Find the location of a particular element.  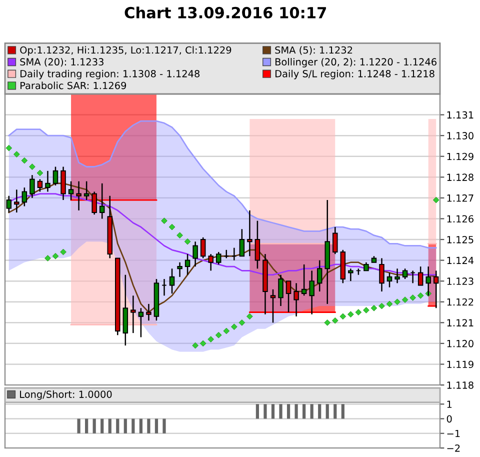

y-tick-label: 0 is located at coordinates (449, 419).